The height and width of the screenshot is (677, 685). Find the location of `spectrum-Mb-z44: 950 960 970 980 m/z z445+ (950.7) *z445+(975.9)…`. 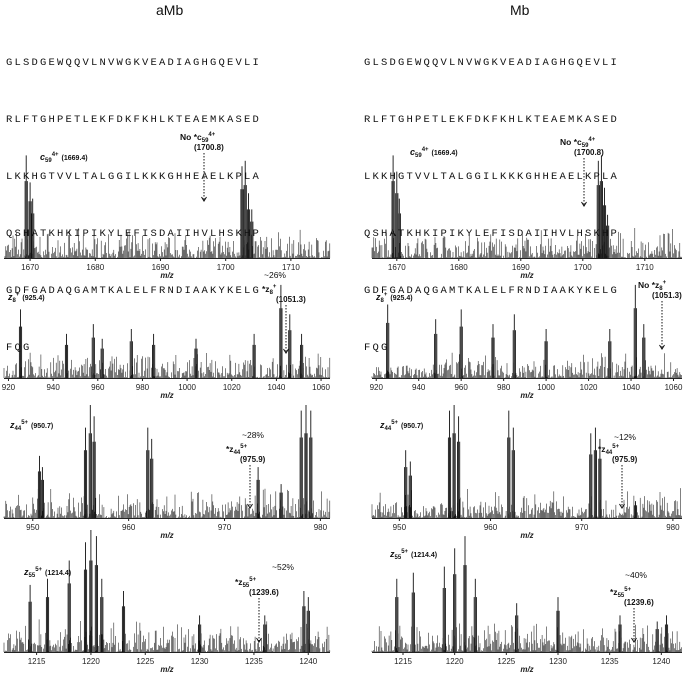

spectrum-Mb-z44: 950 960 970 980 m/z z445+ (950.7) *z445+(975.9)… is located at coordinates (526, 472).